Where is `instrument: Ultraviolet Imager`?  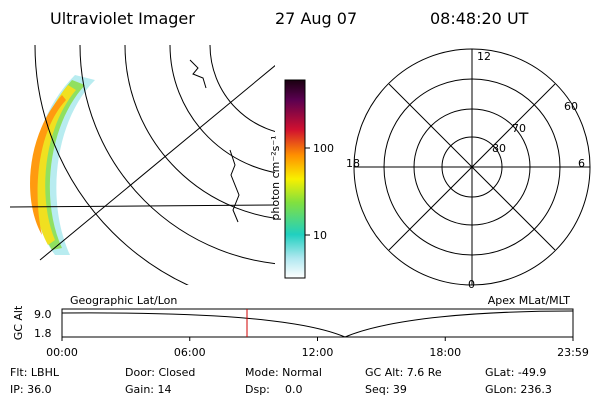
instrument: Ultraviolet Imager is located at coordinates (122, 18).